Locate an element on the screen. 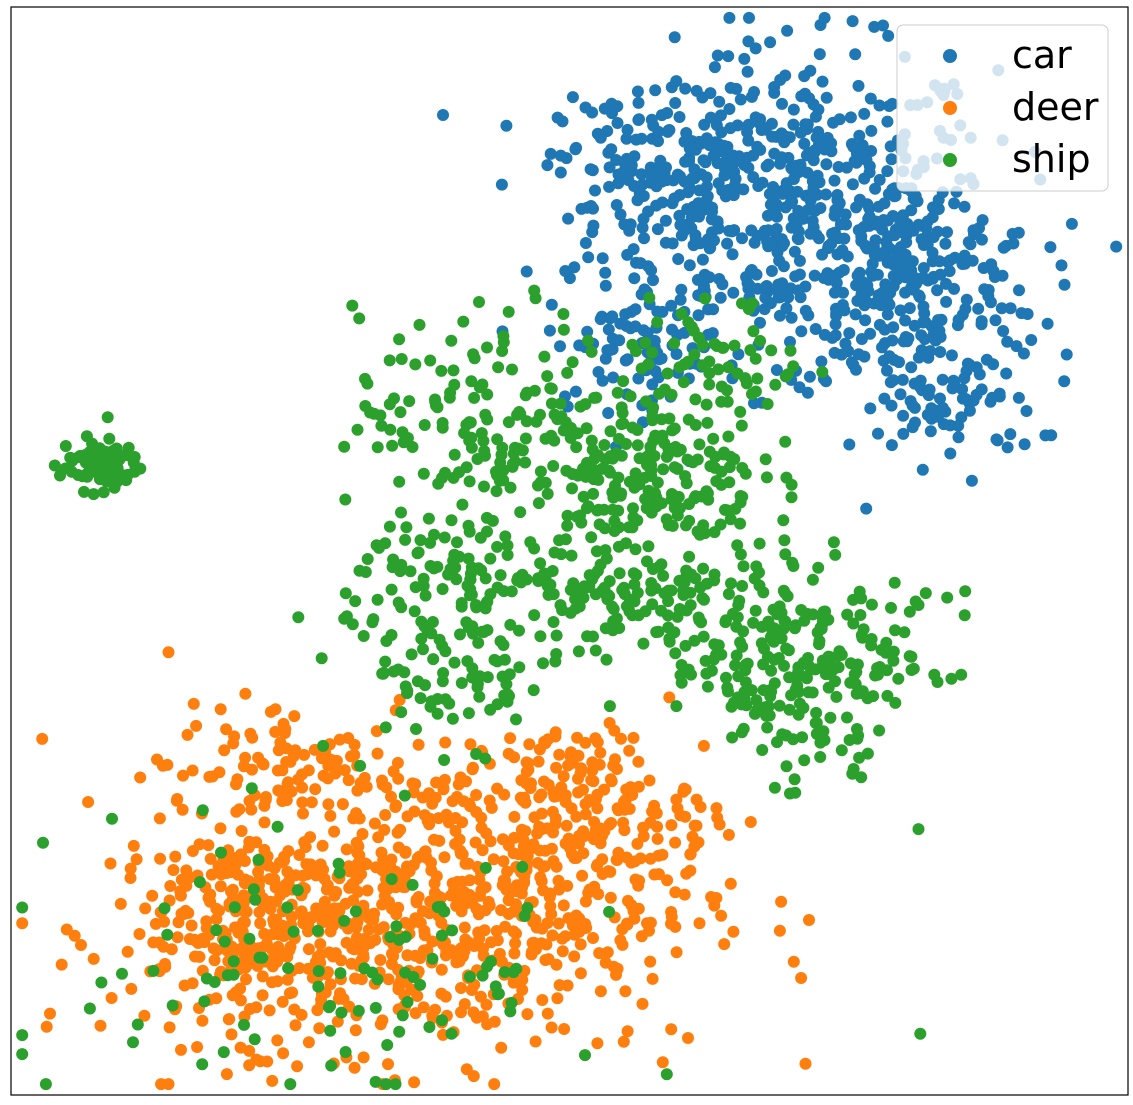  legend-label-ship: ship is located at coordinates (1051, 159).